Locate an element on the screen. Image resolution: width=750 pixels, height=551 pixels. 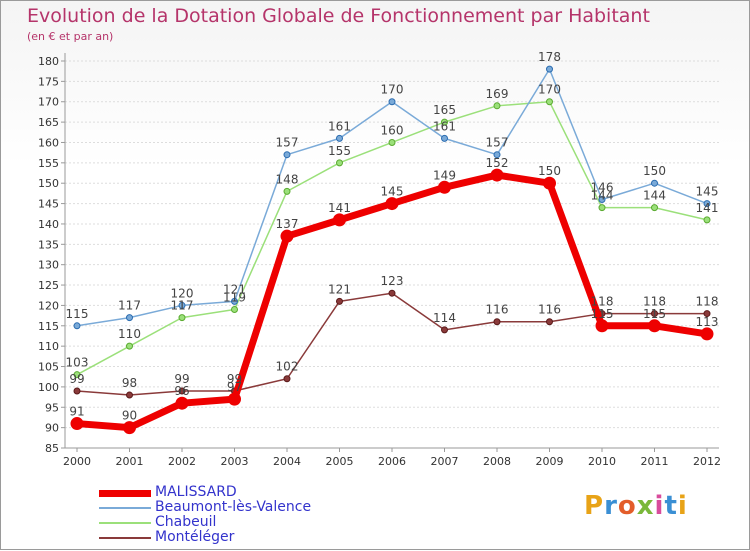
data-label: 165 is located at coordinates (444, 110).